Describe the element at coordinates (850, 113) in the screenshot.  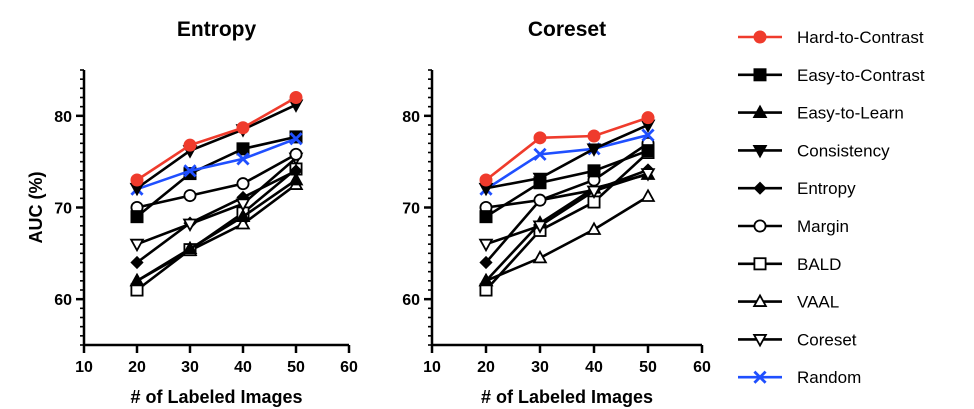
I see `legend-label: Easy-to-Learn` at that location.